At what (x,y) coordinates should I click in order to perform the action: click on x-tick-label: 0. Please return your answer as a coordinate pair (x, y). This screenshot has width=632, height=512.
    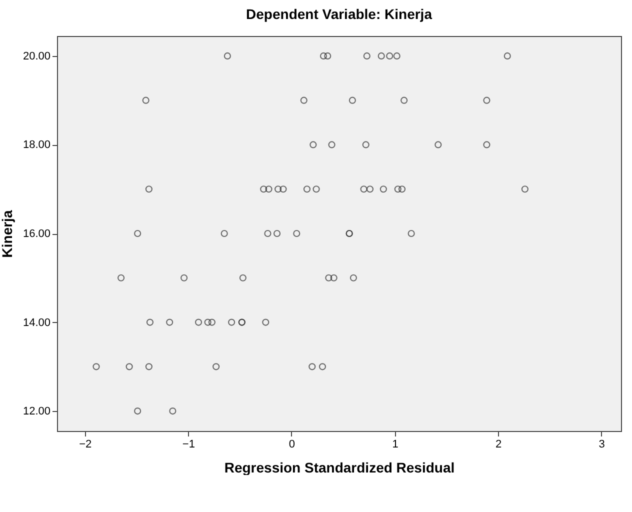
    Looking at the image, I should click on (292, 444).